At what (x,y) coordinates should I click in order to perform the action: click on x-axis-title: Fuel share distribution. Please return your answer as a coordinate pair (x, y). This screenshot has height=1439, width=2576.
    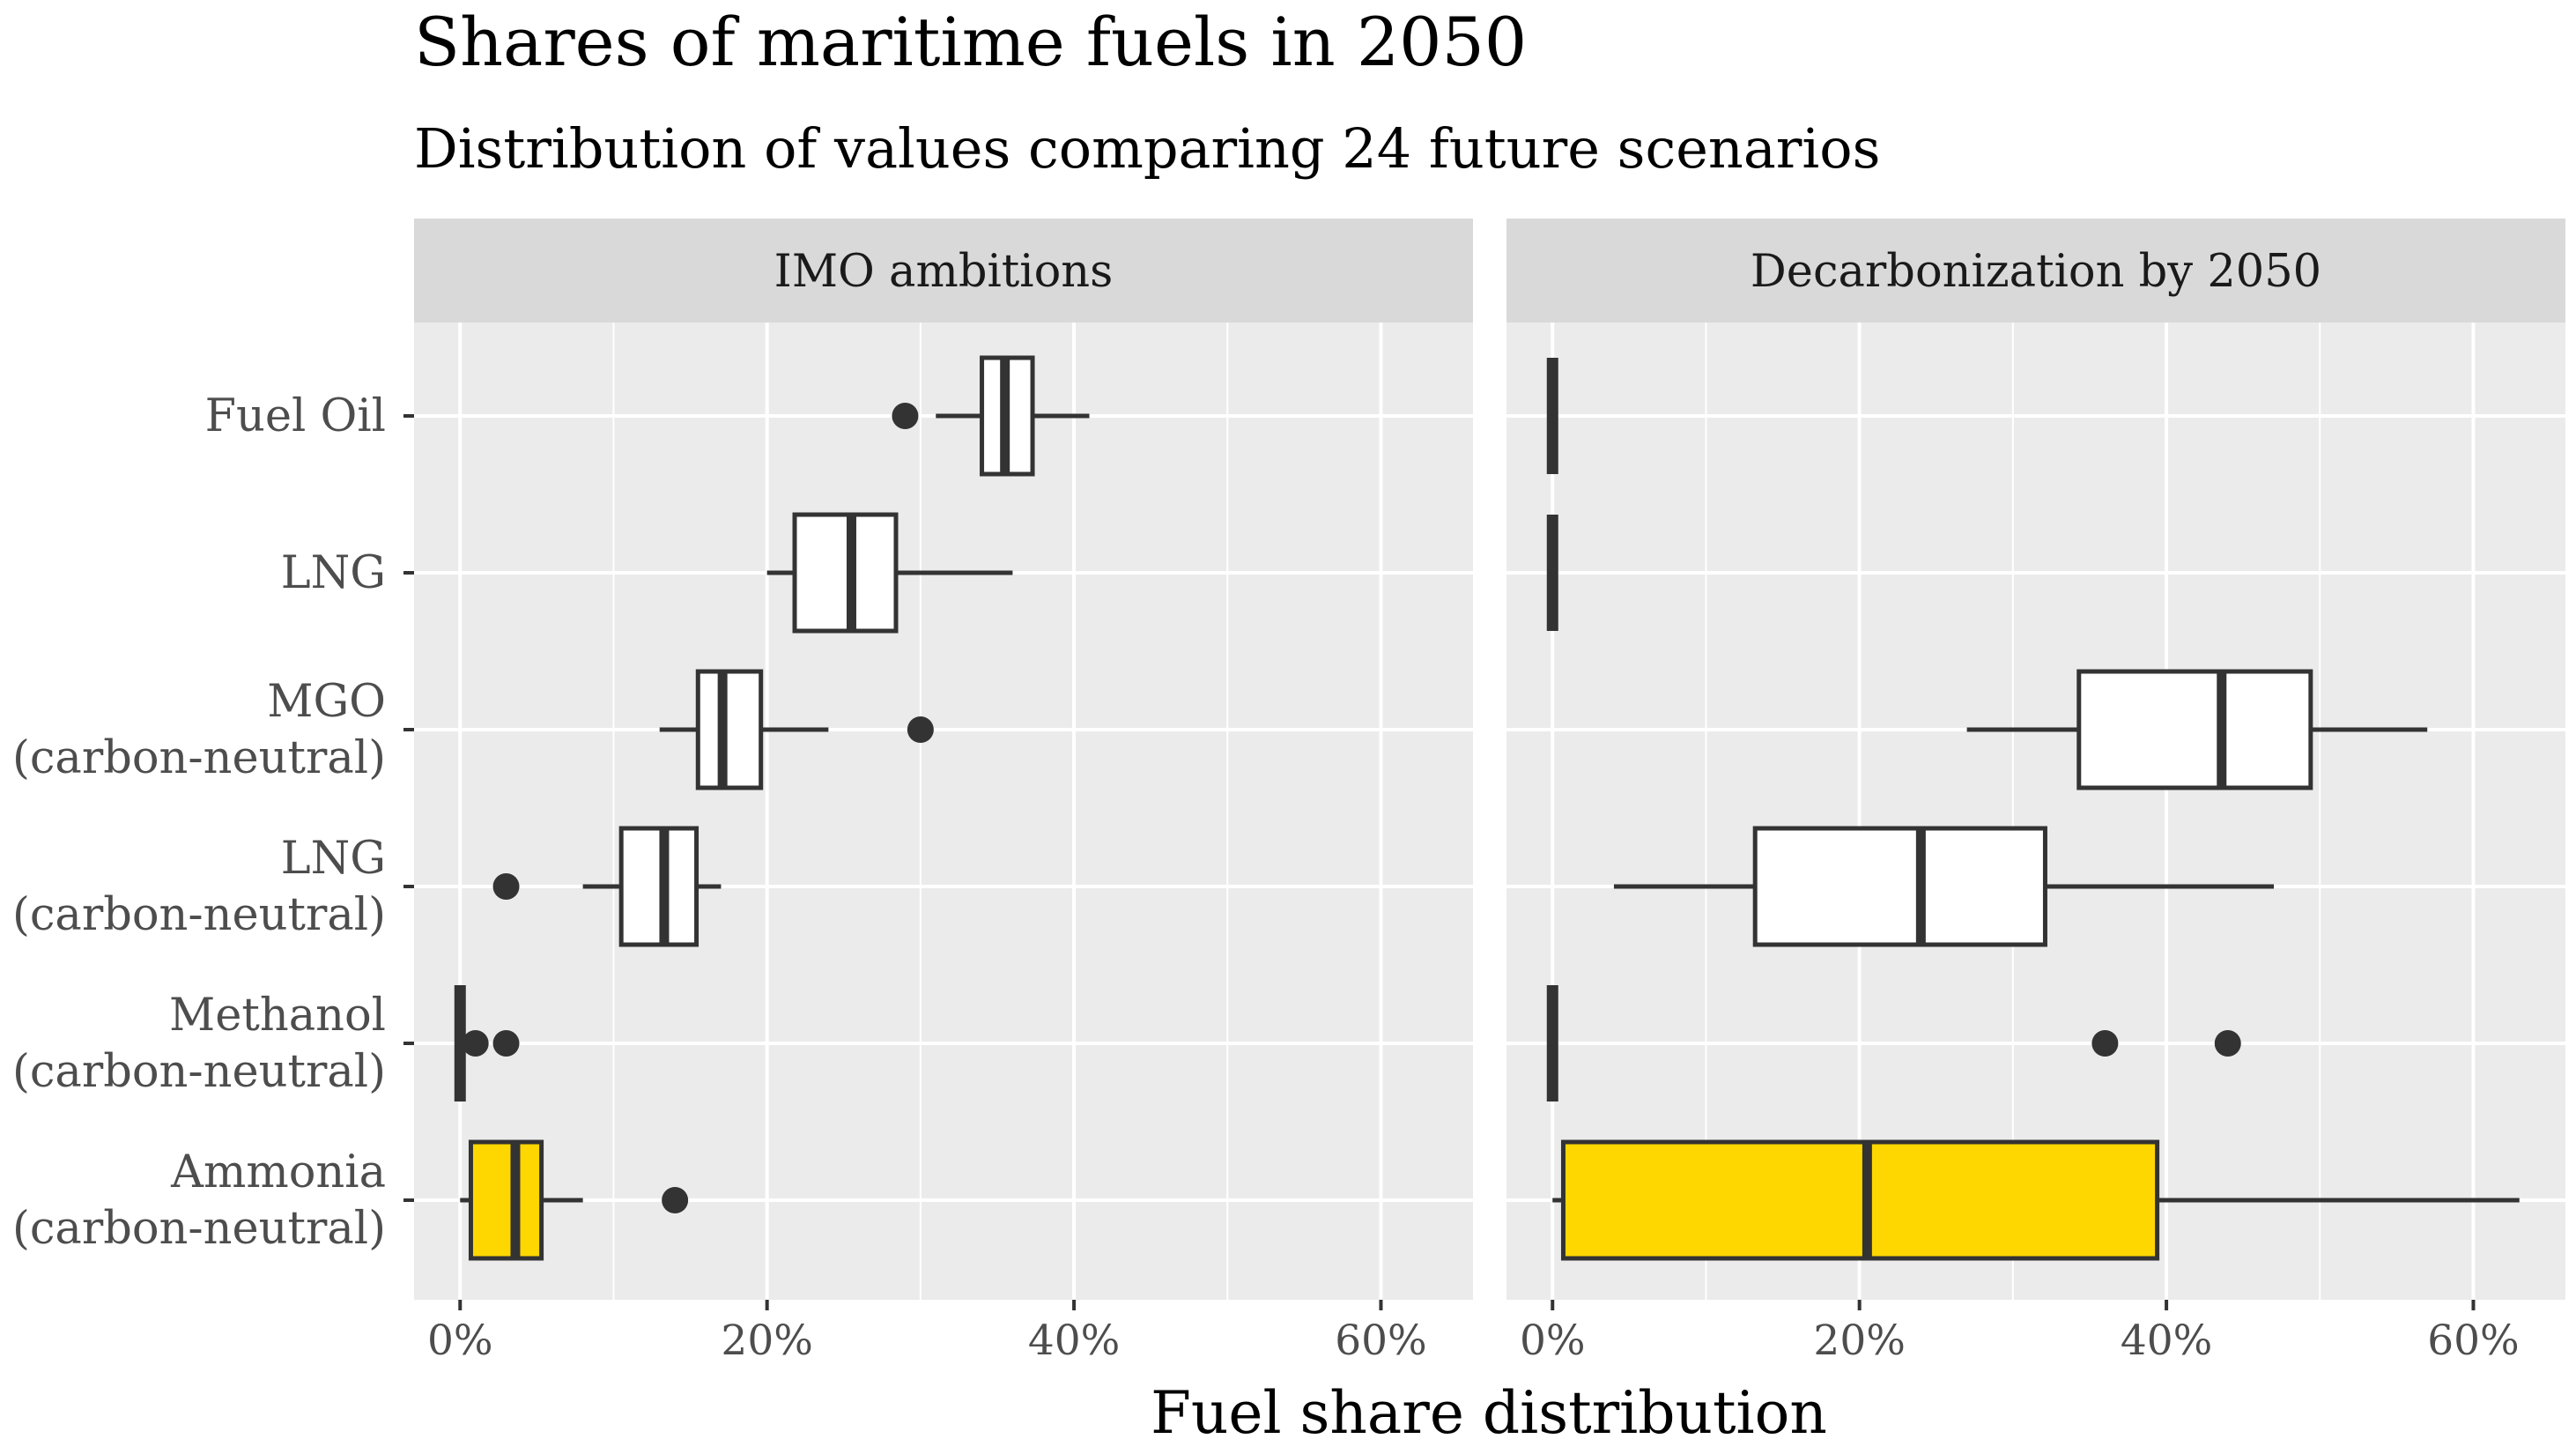
    Looking at the image, I should click on (1489, 1409).